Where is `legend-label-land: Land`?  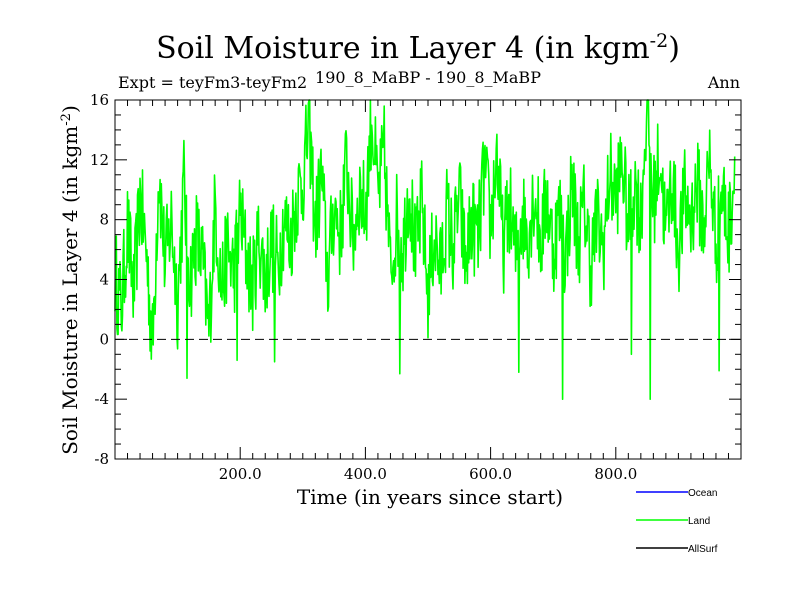 legend-label-land: Land is located at coordinates (699, 521).